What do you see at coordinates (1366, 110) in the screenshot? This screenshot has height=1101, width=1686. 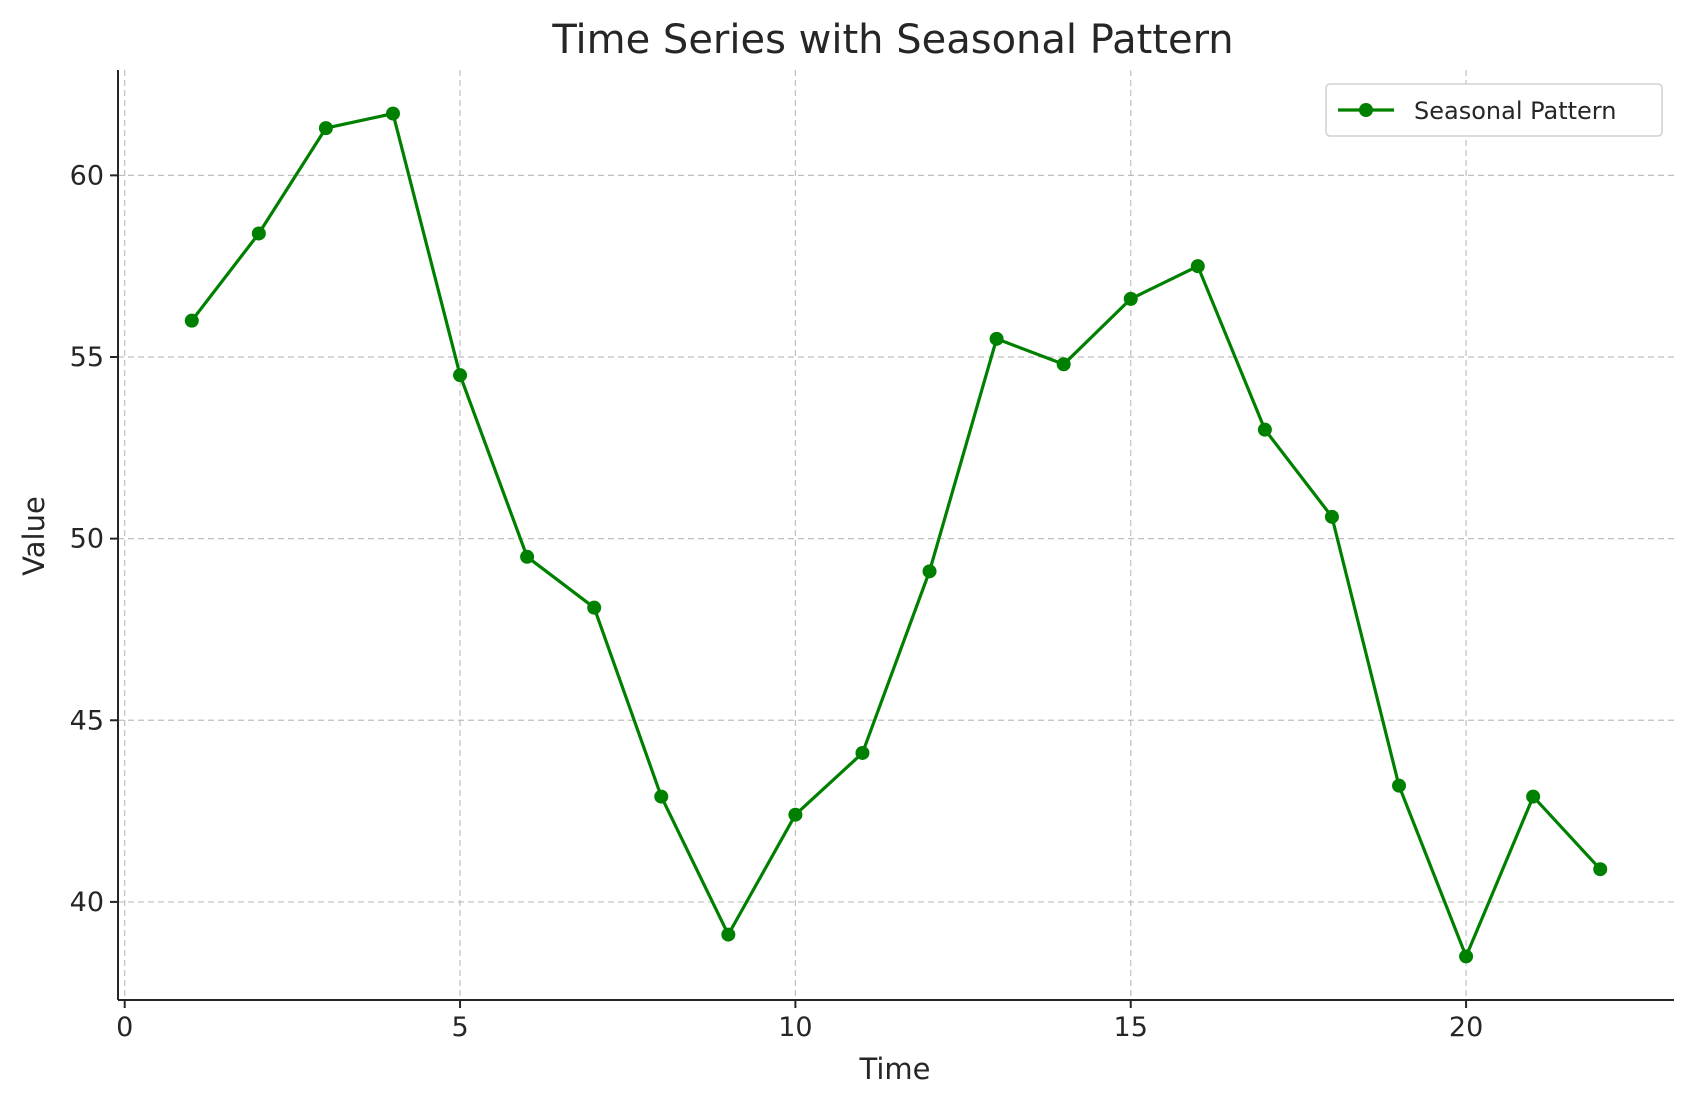 I see `legend-marker` at bounding box center [1366, 110].